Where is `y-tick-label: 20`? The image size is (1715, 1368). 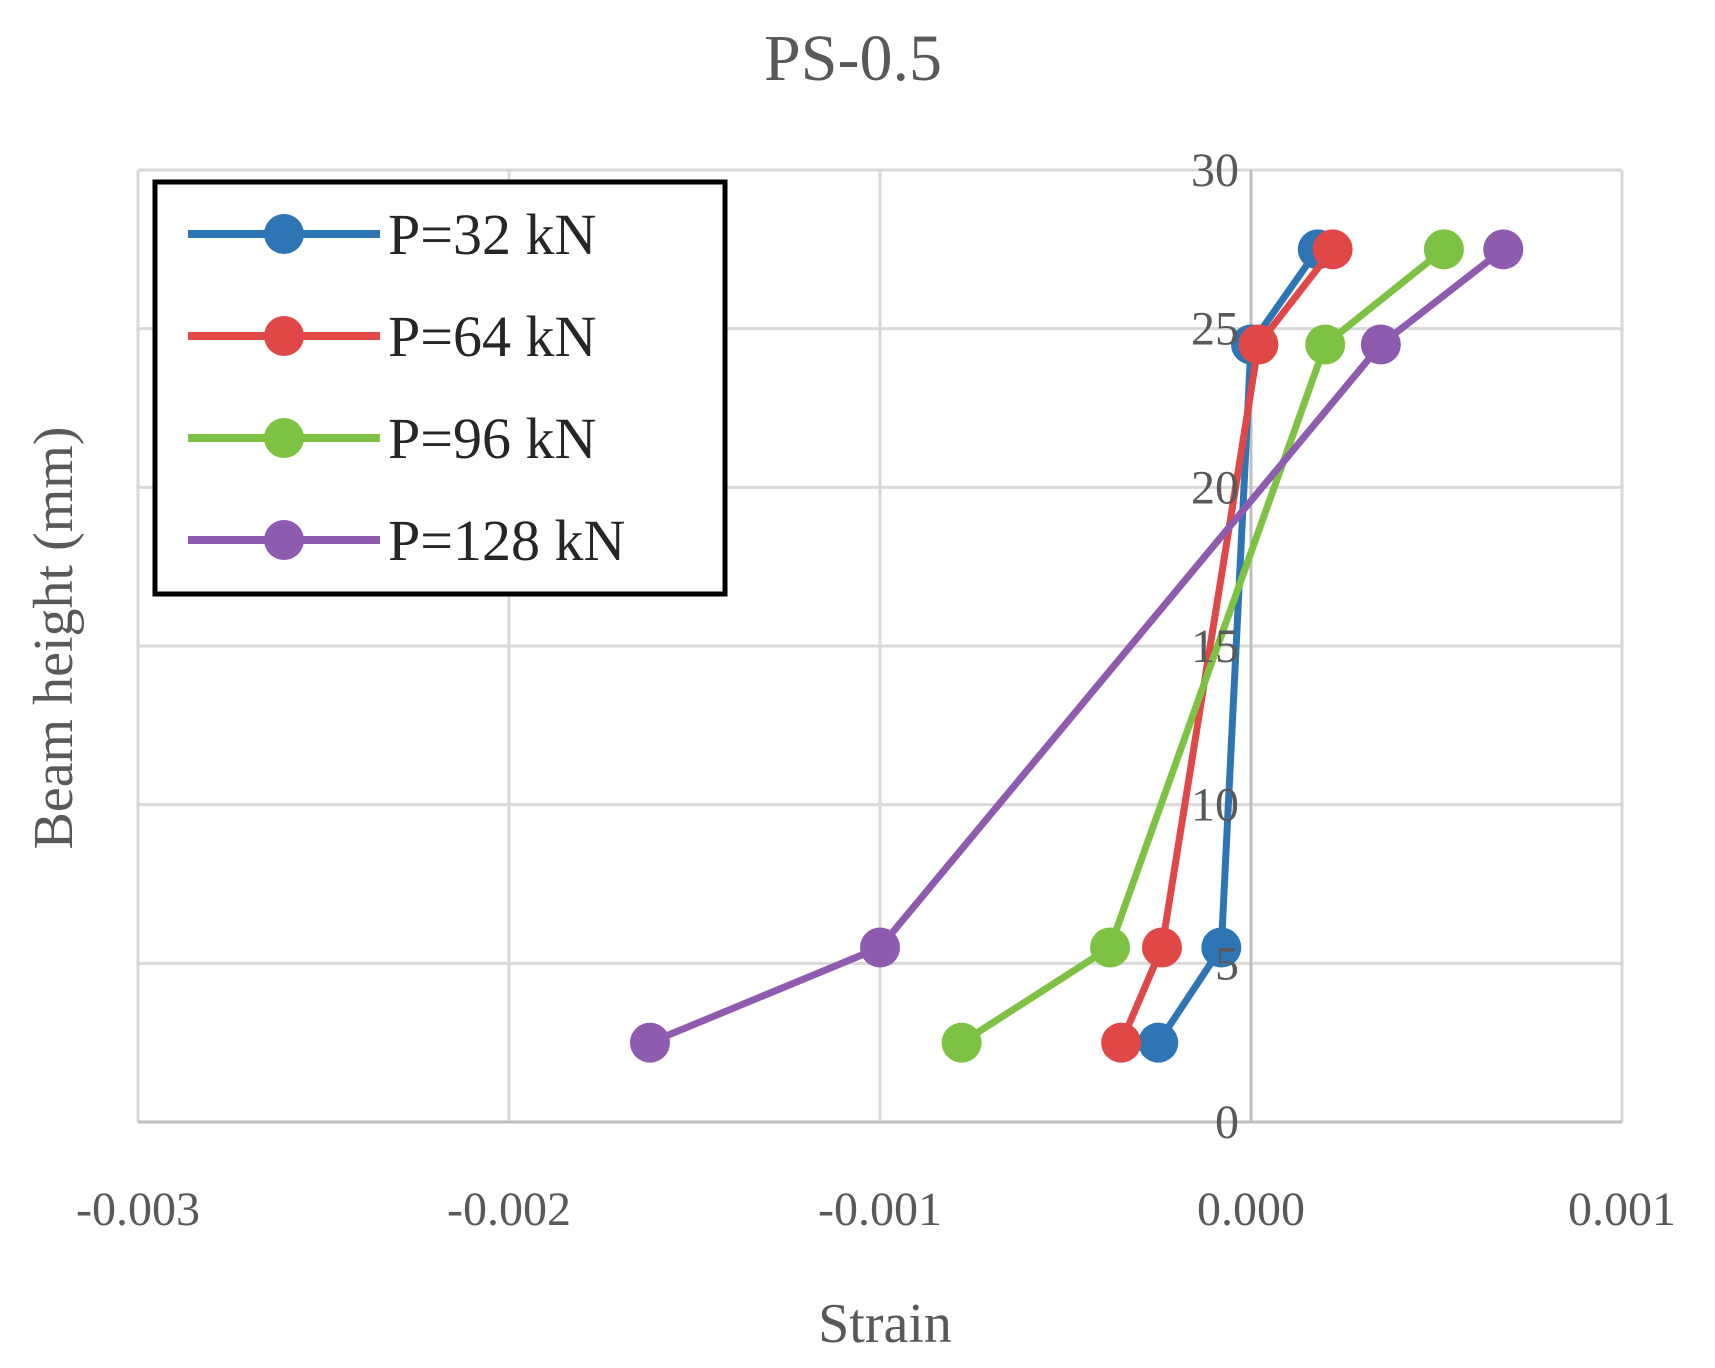
y-tick-label: 20 is located at coordinates (1215, 487).